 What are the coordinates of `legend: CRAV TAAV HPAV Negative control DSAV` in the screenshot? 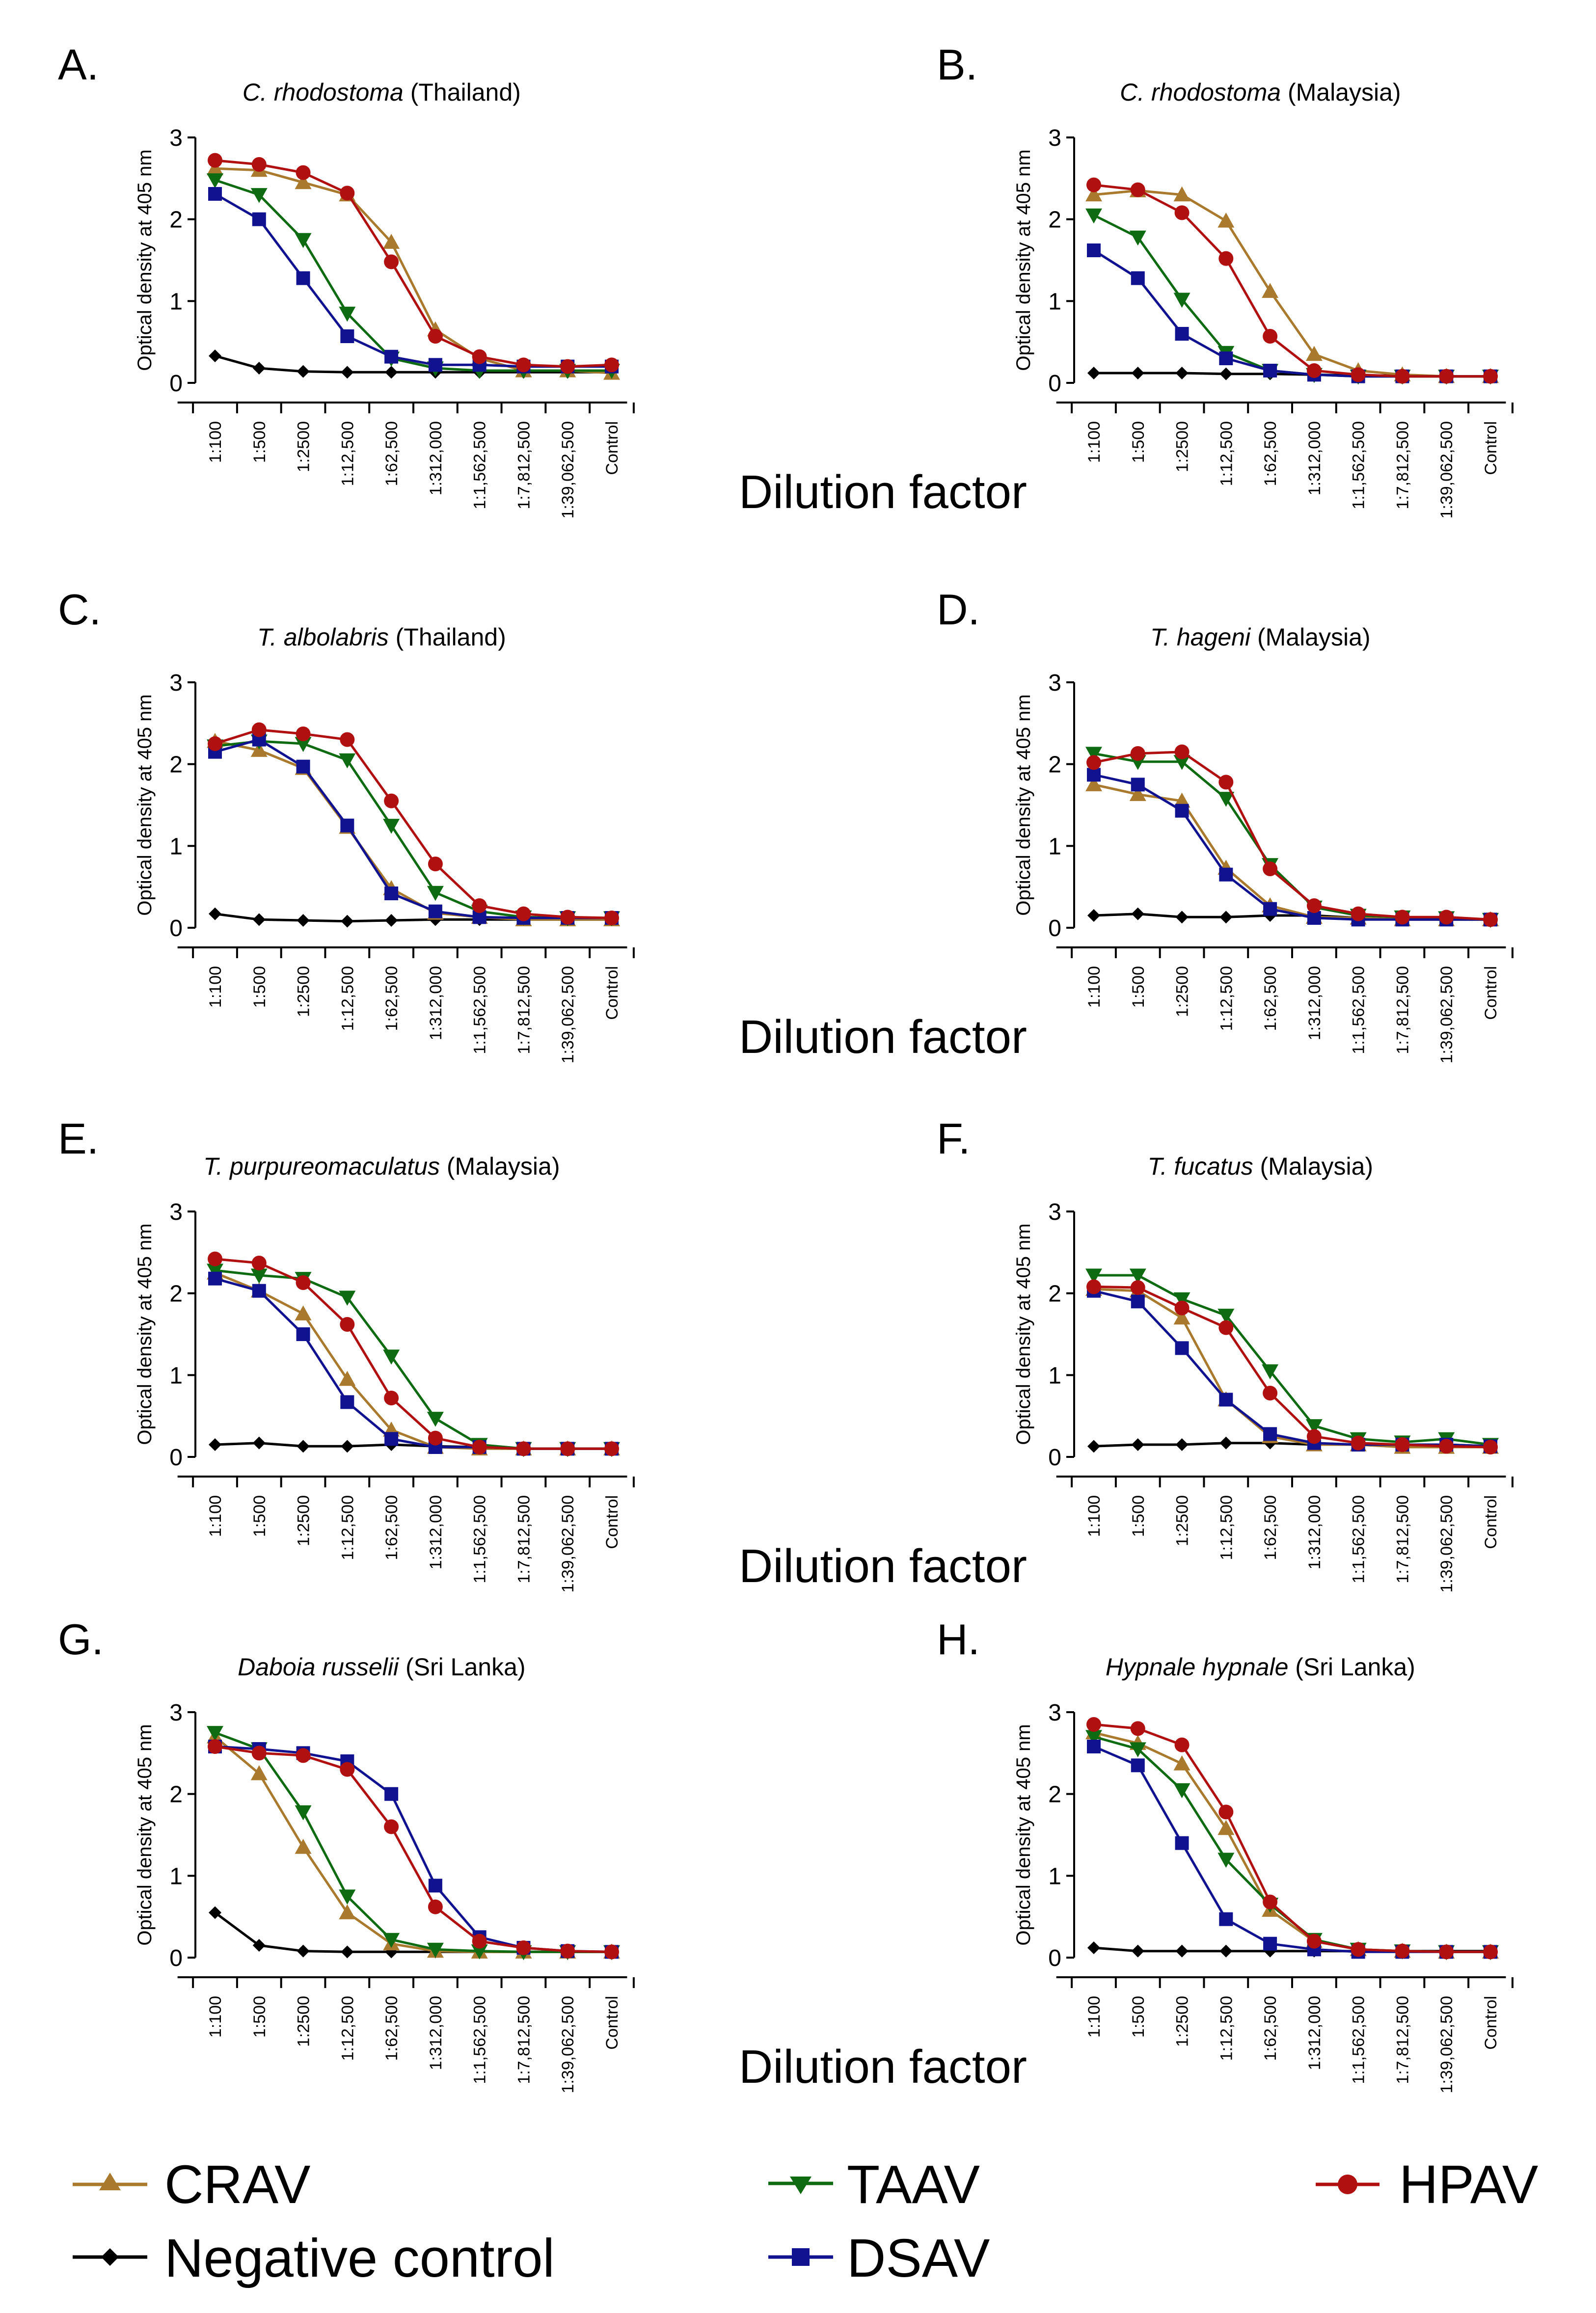 It's located at (805, 2221).